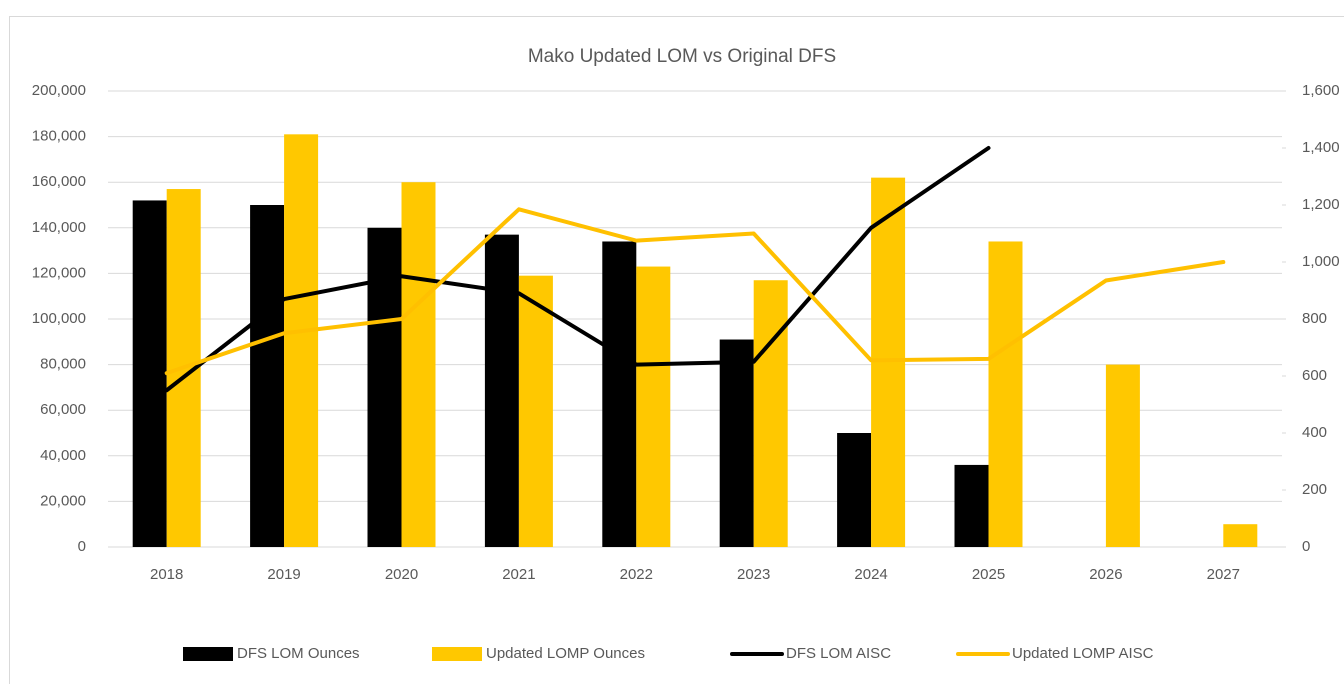  I want to click on y-tick-label: 40,000, so click(63, 455).